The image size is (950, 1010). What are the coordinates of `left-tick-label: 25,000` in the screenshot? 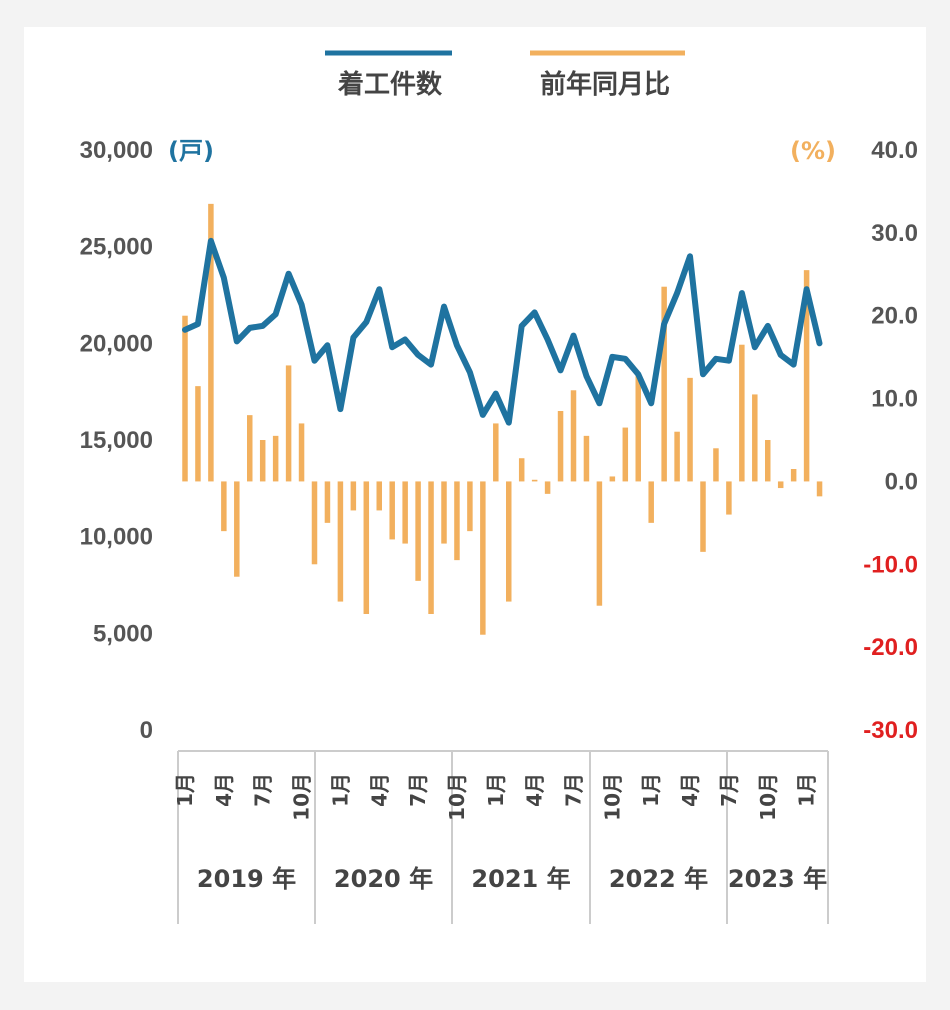 It's located at (116, 247).